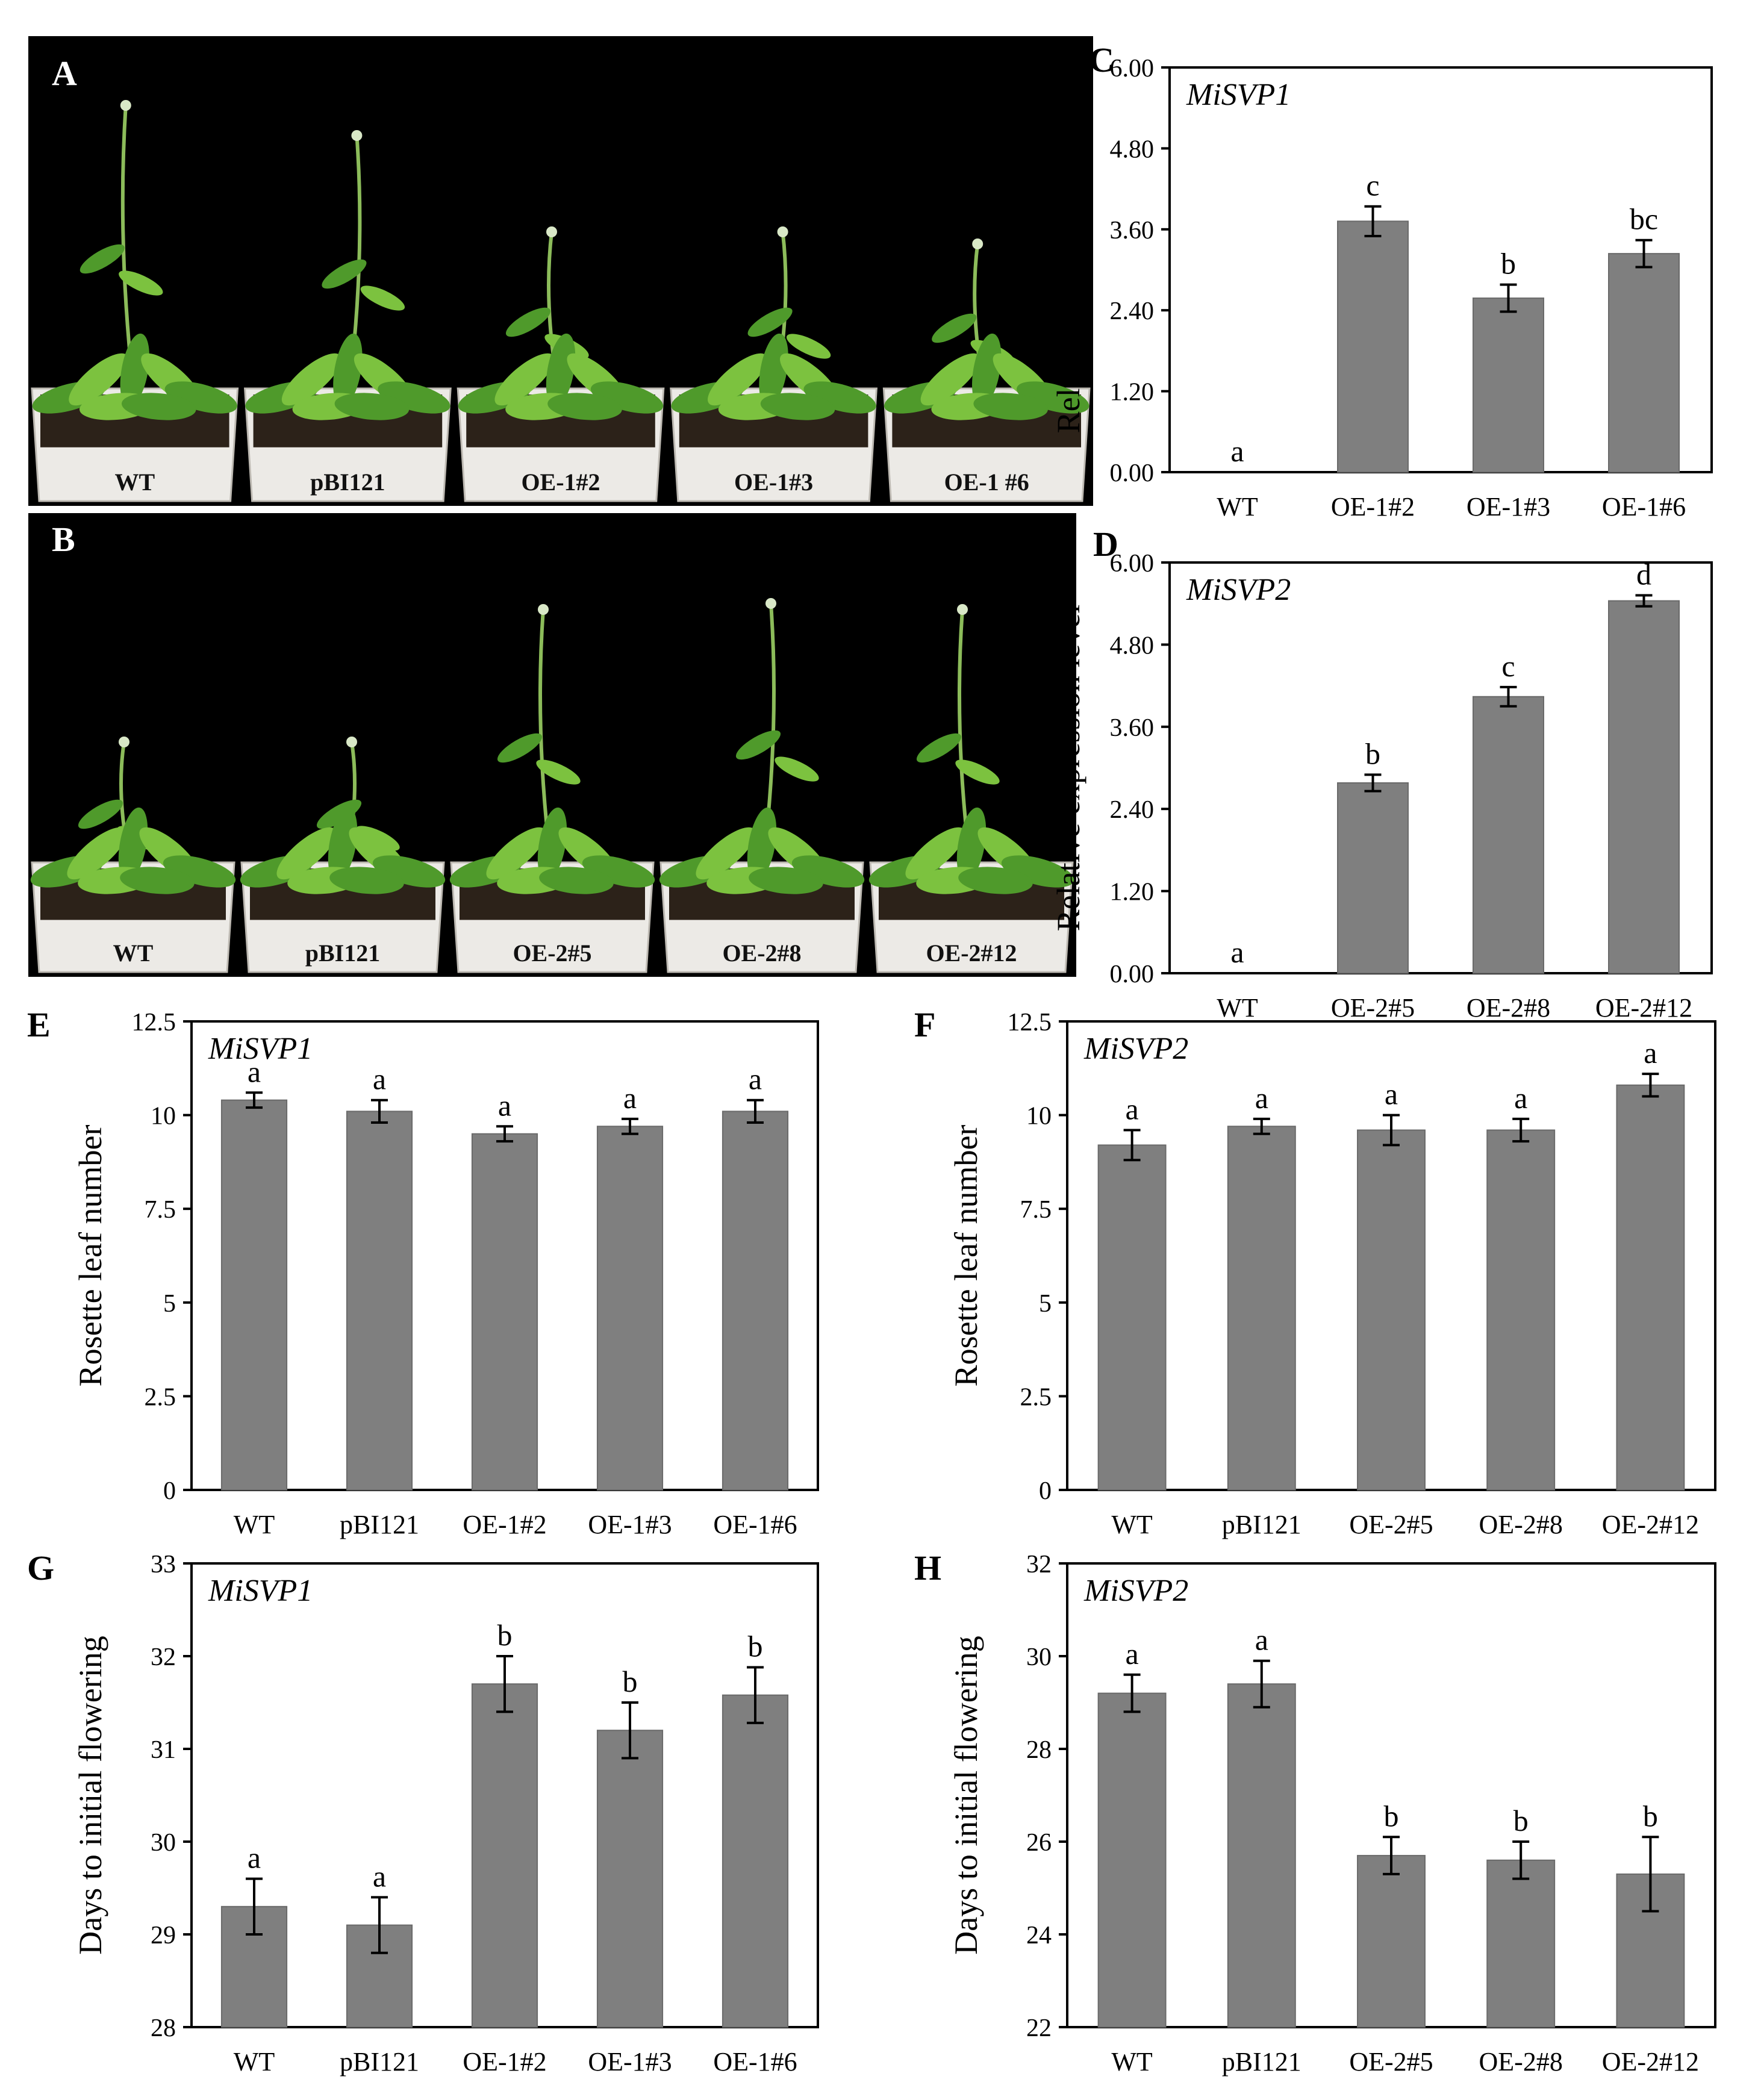 This screenshot has height=2100, width=1755. I want to click on pot-label: pBI121, so click(348, 483).